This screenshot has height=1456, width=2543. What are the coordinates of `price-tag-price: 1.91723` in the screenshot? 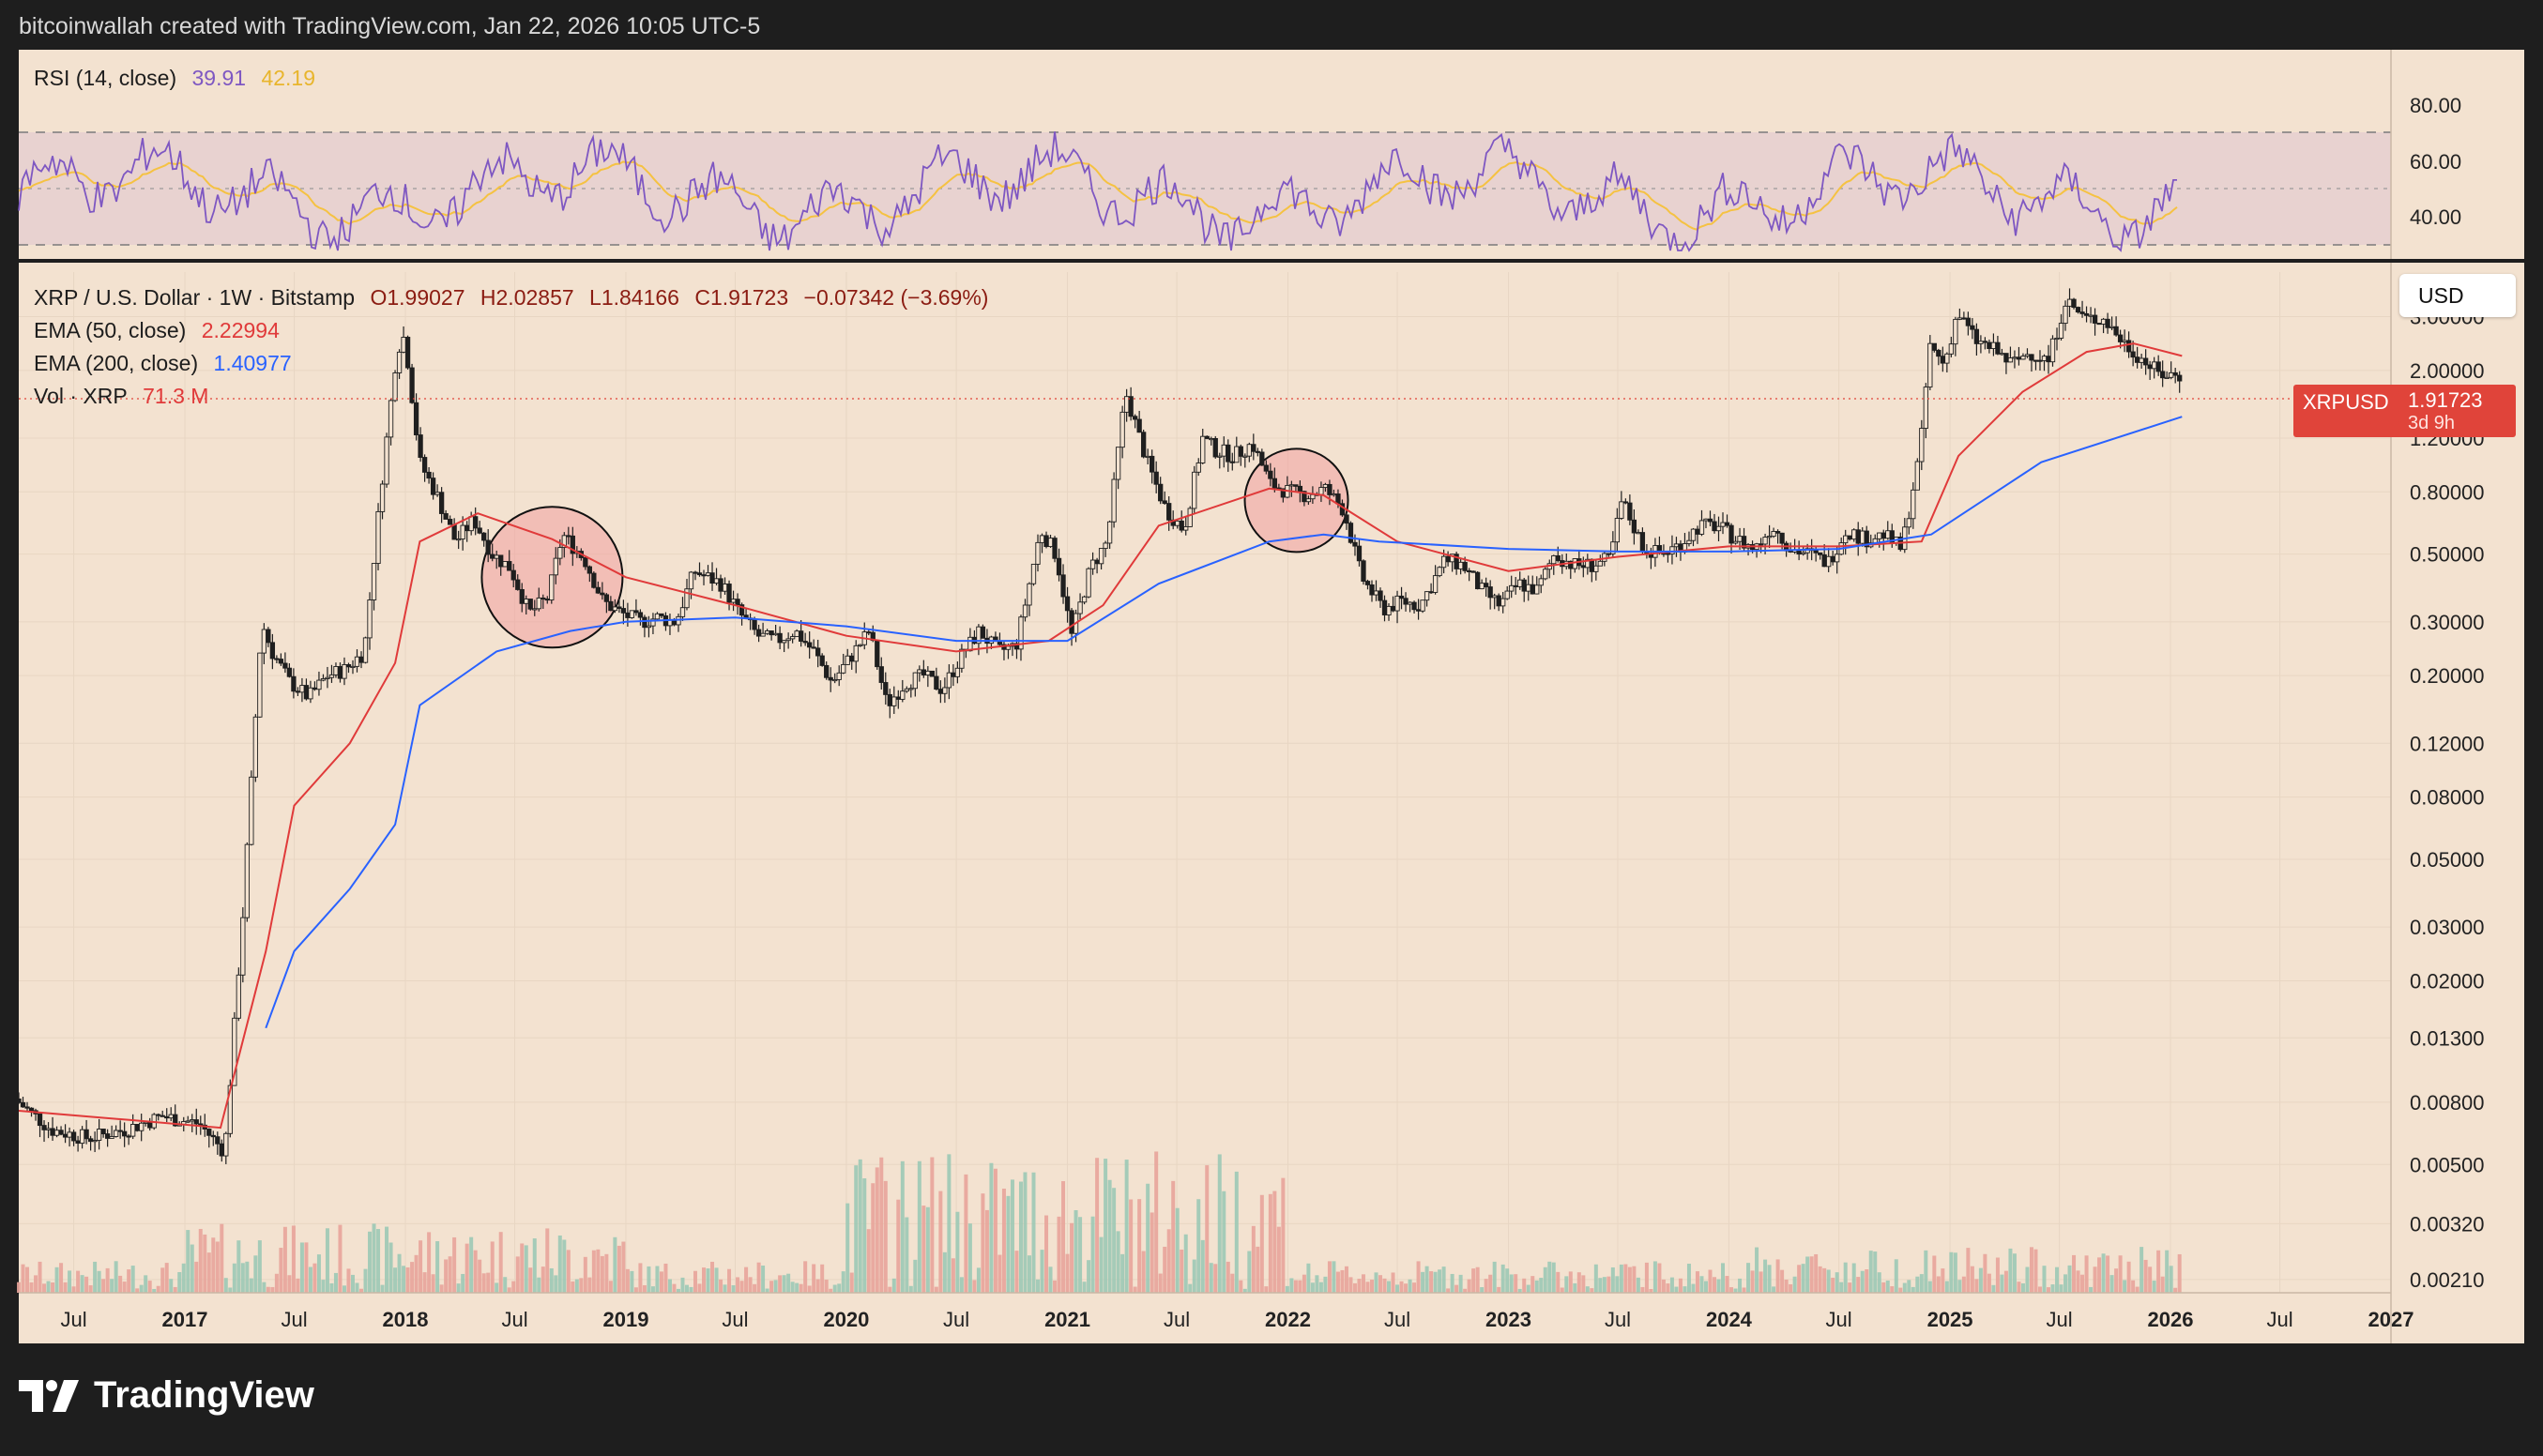 It's located at (2445, 400).